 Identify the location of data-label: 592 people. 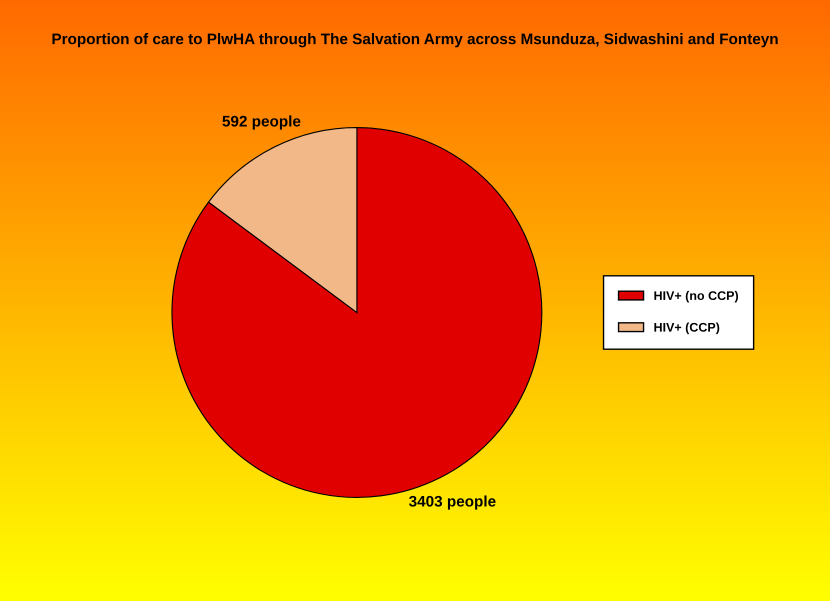
(261, 122).